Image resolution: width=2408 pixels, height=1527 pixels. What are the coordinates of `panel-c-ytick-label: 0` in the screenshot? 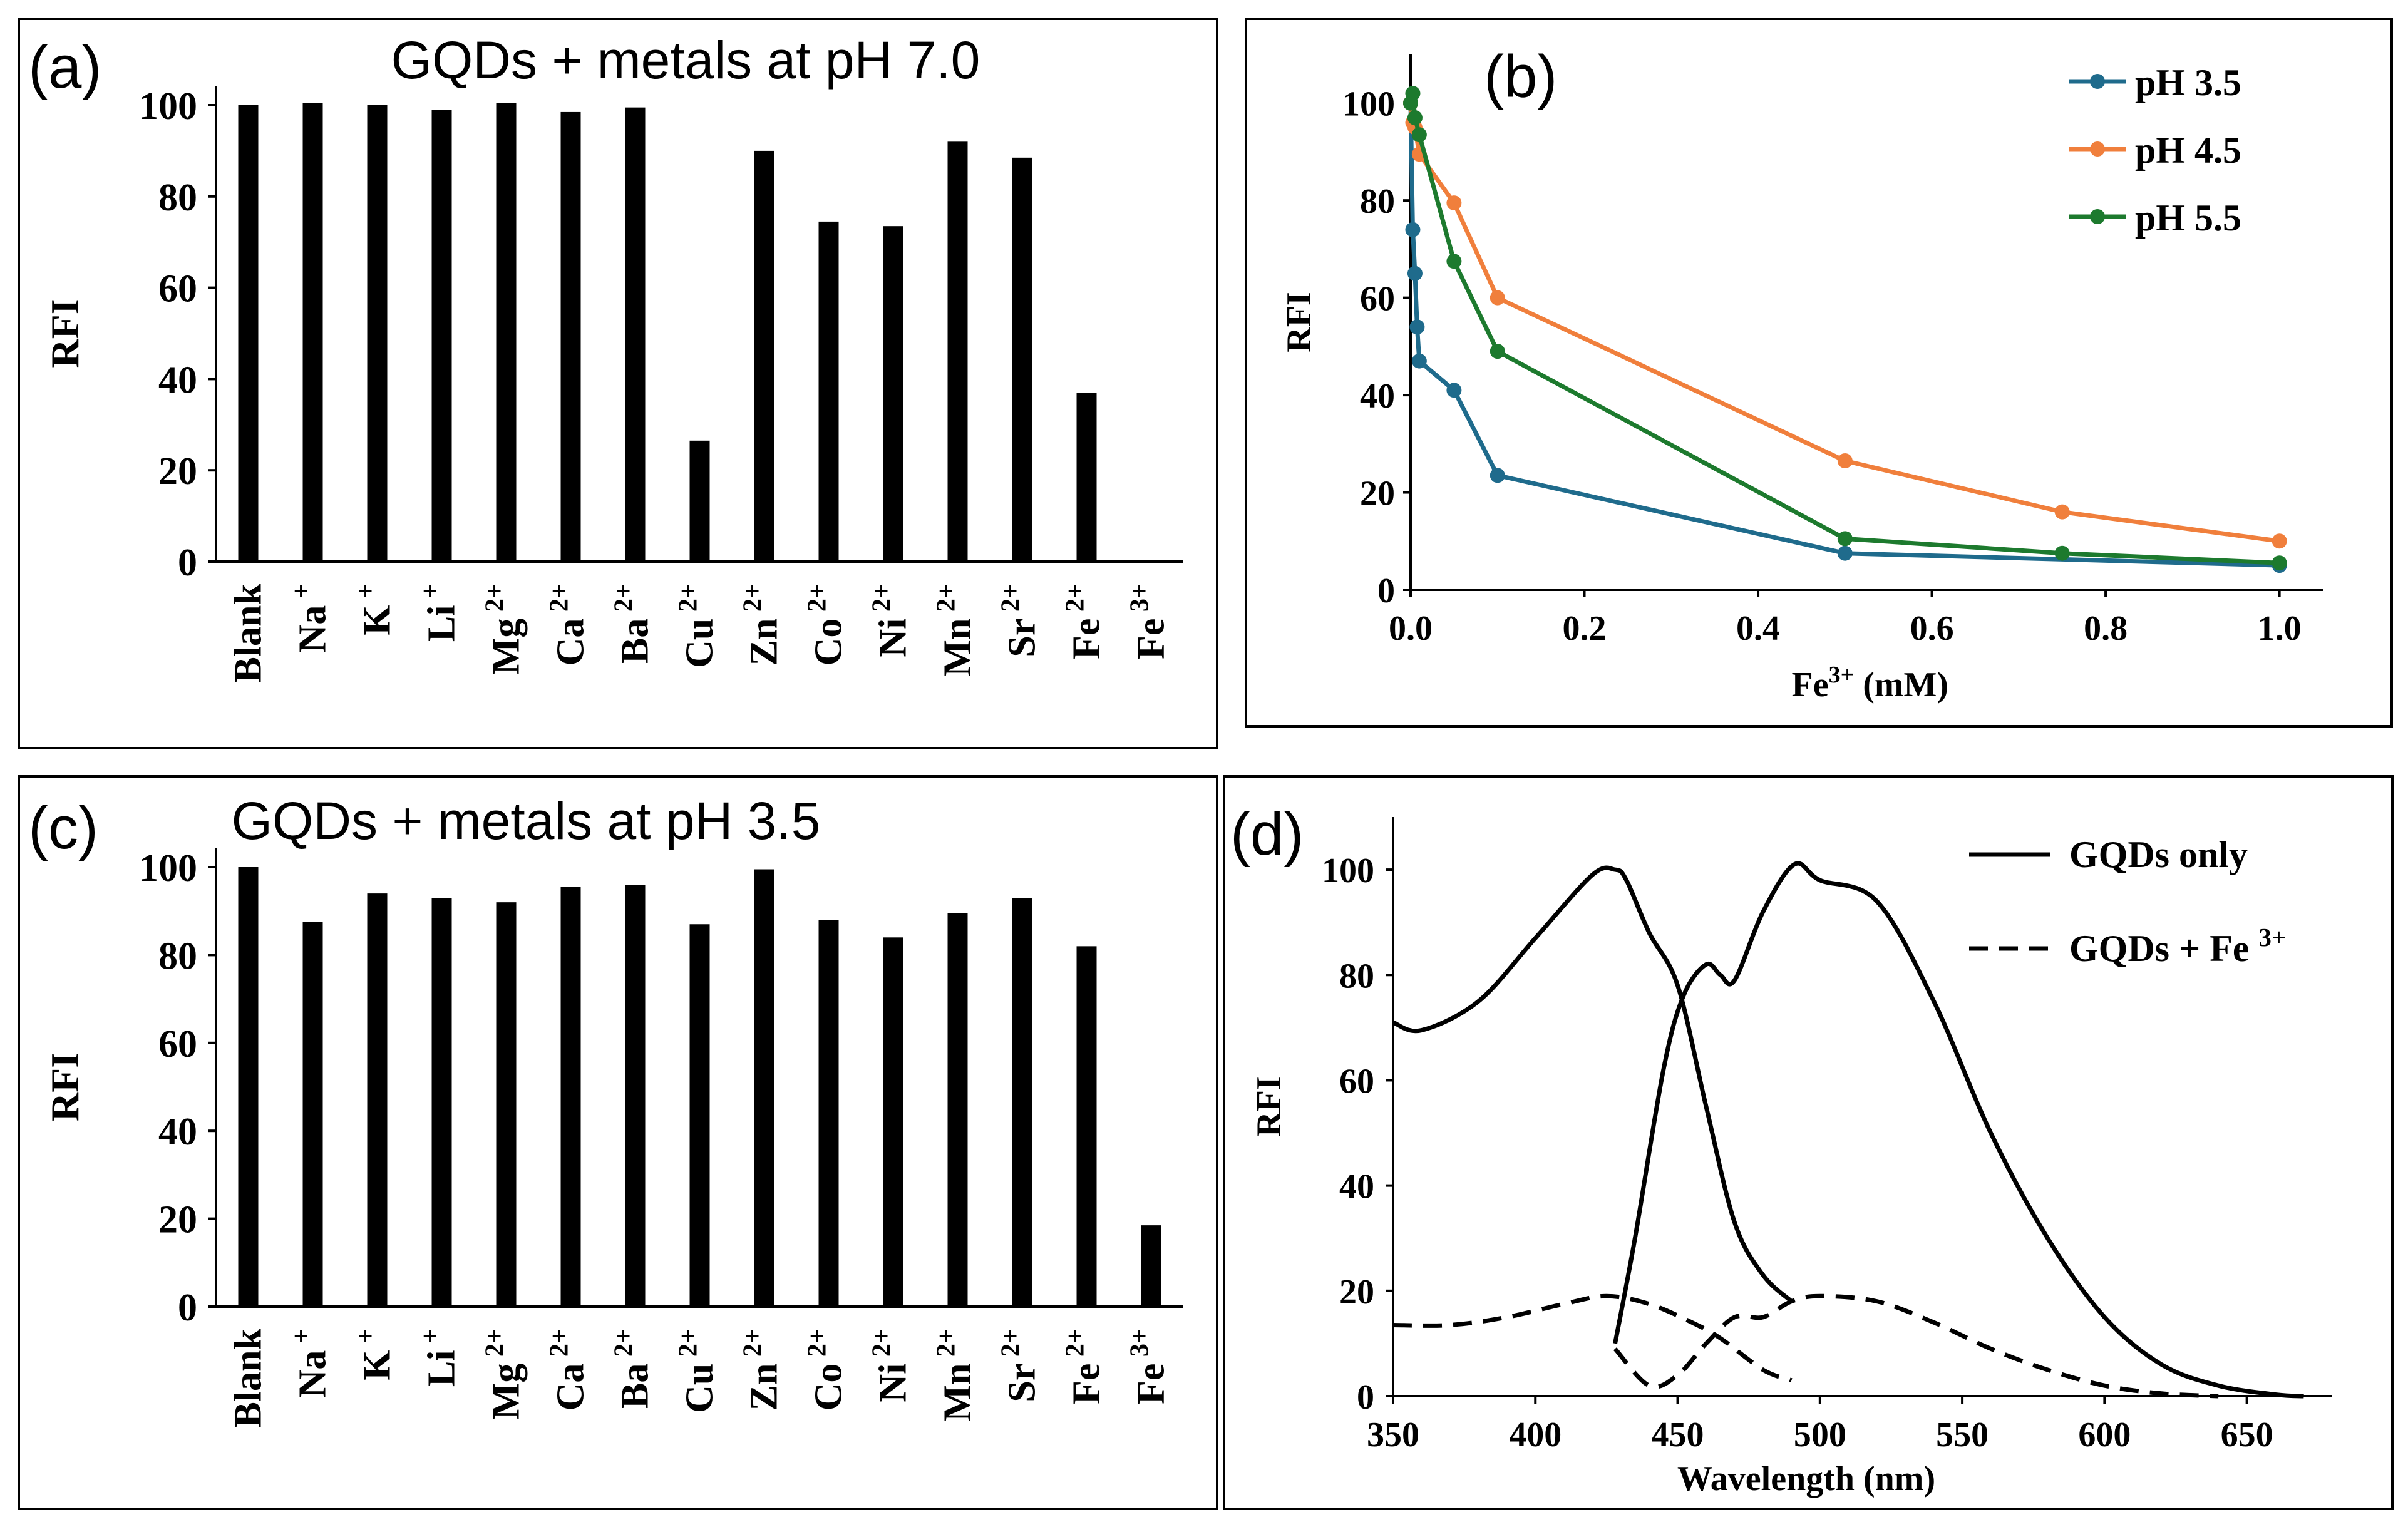 It's located at (188, 1308).